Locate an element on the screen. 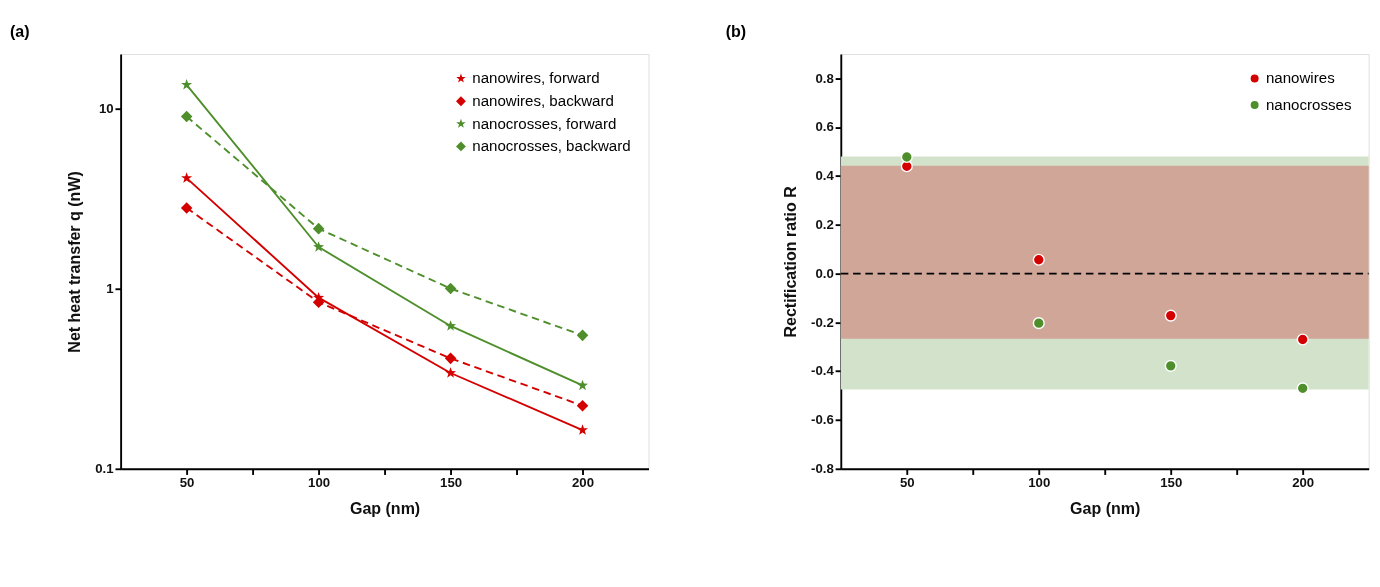  y-tick-label: -0.8 is located at coordinates (822, 469).